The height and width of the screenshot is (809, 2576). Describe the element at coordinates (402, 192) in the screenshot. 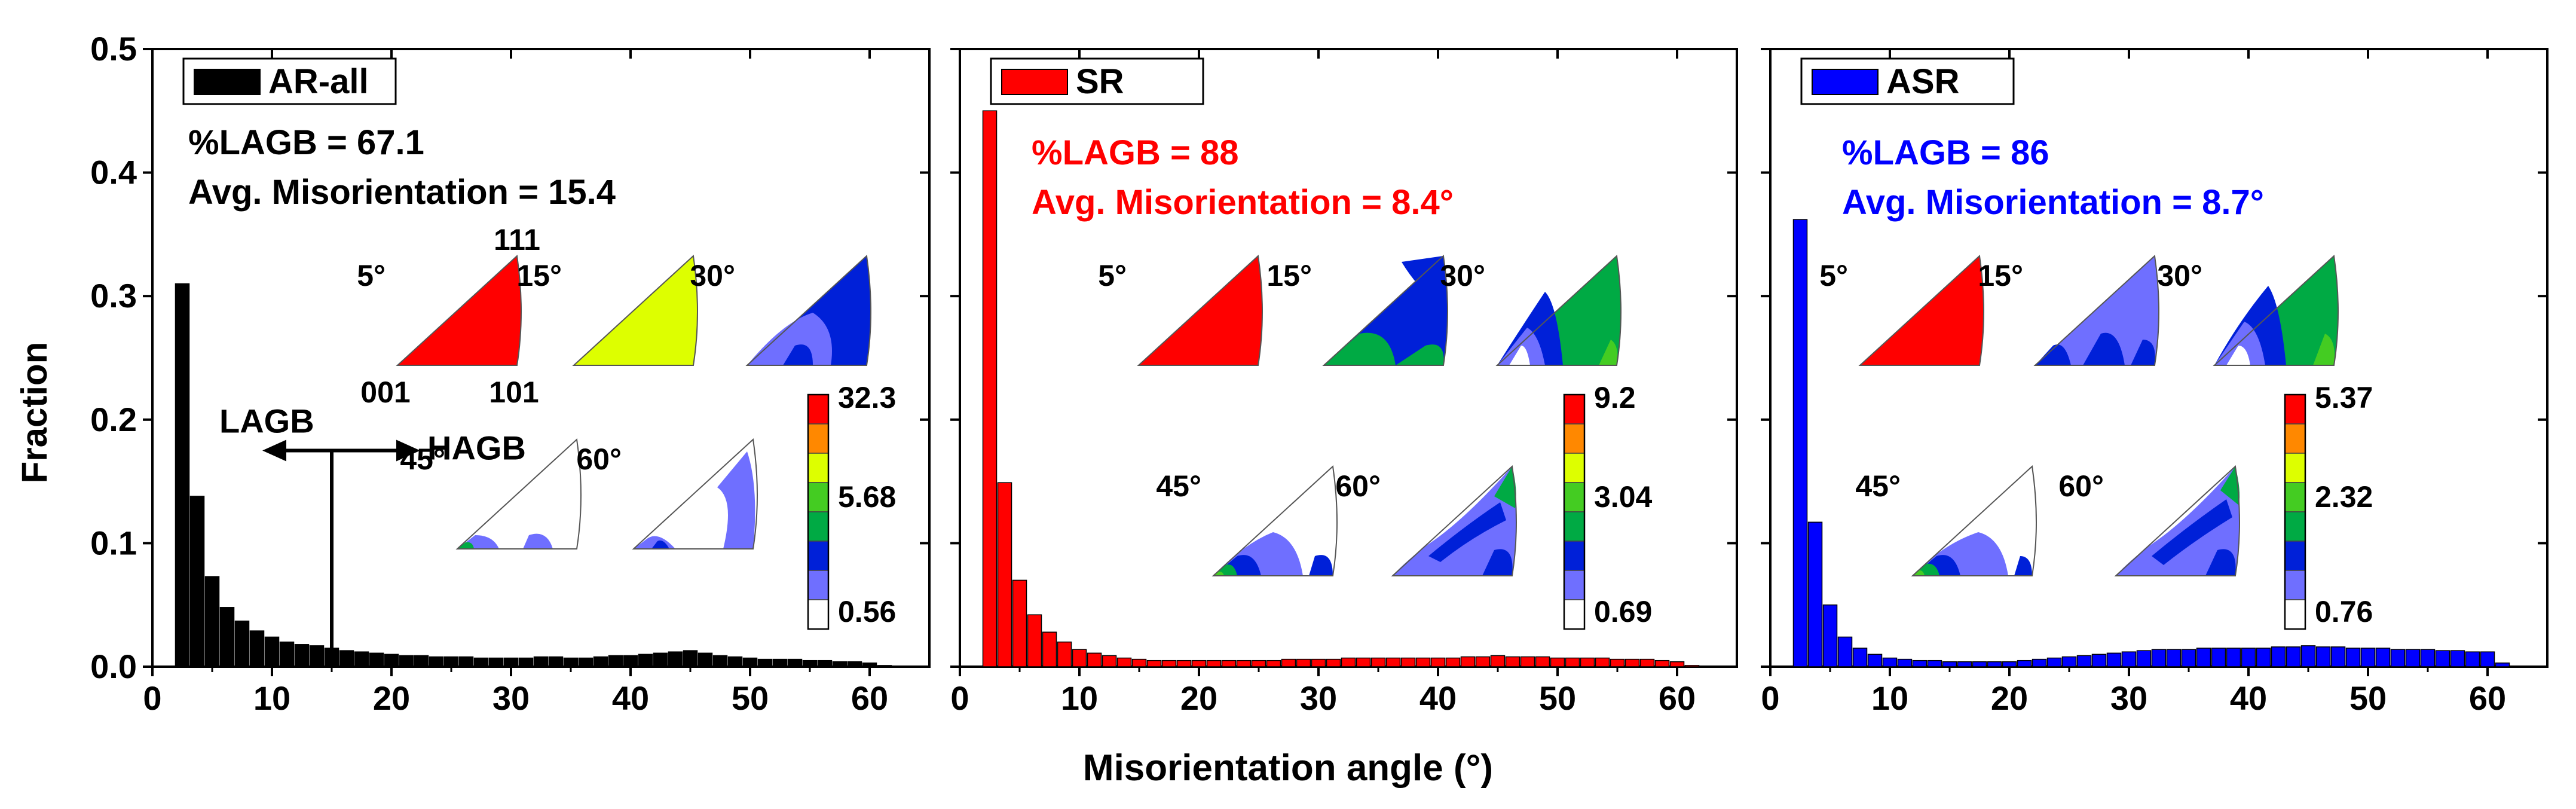

I see `avg-misorientation-ar: Avg. Misorientation = 15.4` at that location.